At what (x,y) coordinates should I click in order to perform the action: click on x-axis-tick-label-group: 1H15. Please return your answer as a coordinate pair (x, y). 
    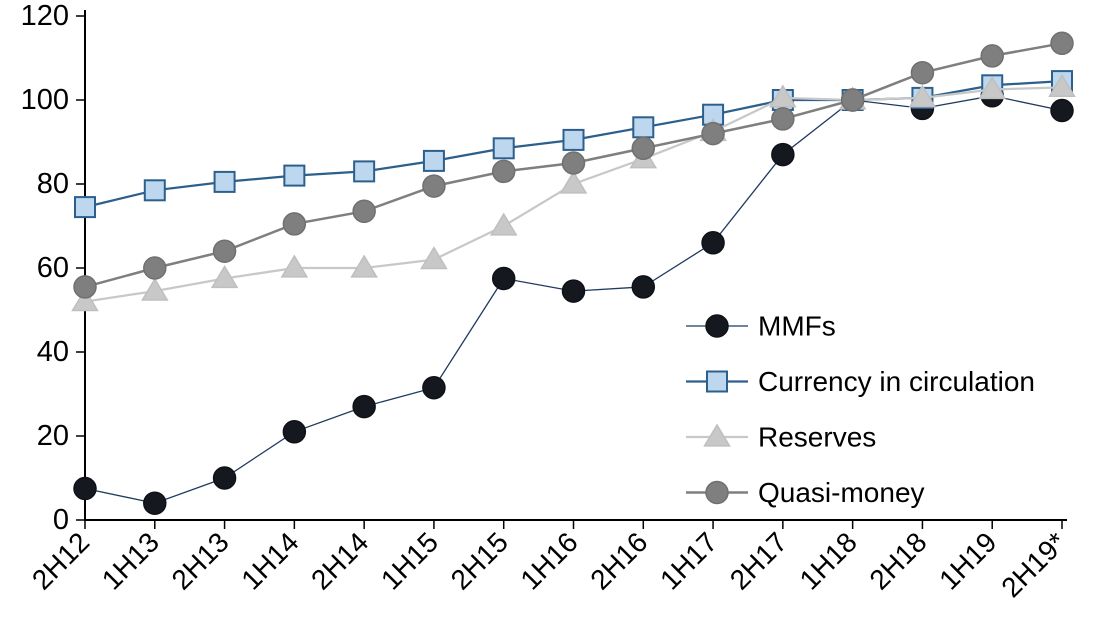
    Looking at the image, I should click on (409, 560).